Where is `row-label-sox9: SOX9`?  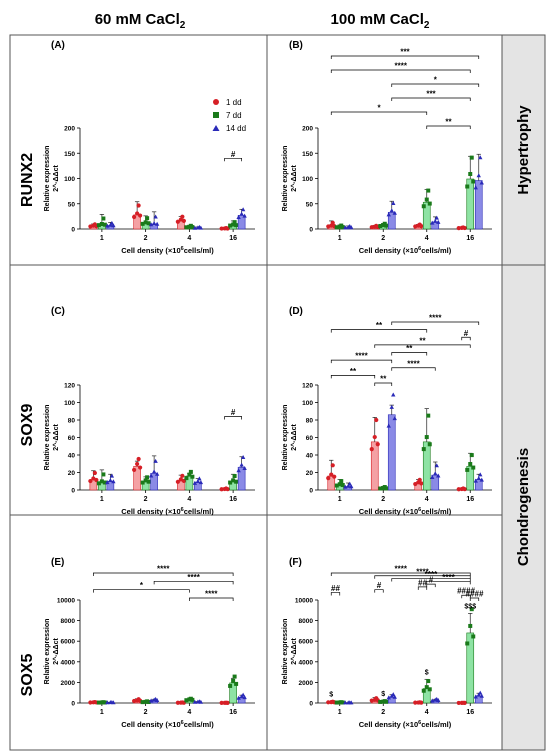 row-label-sox9: SOX9 is located at coordinates (27, 425).